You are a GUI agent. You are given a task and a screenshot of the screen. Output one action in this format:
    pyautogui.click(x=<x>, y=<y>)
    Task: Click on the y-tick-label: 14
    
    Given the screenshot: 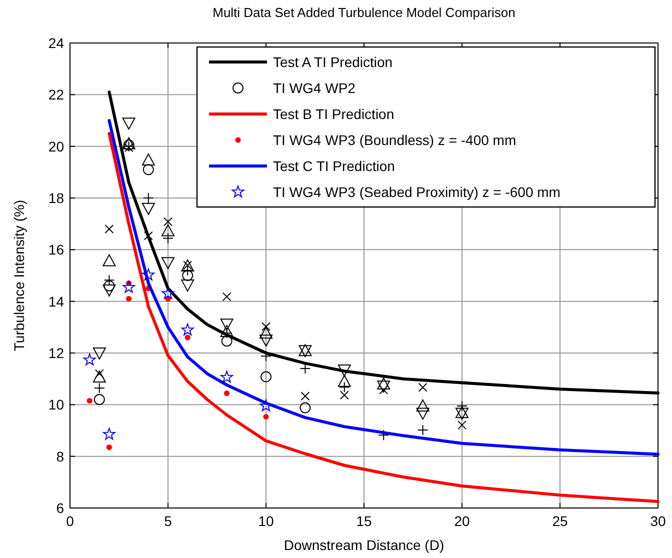 What is the action you would take?
    pyautogui.click(x=56, y=301)
    